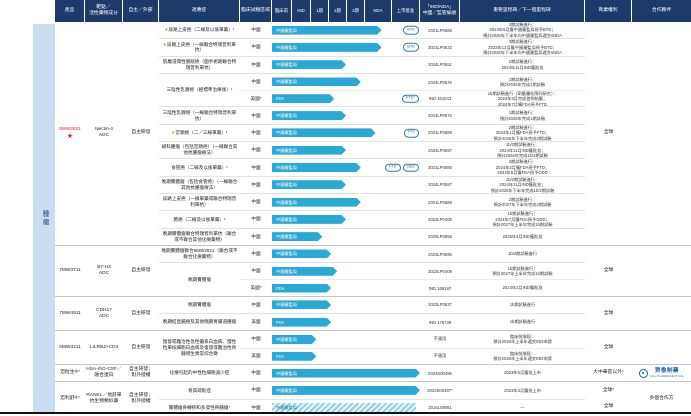 The height and width of the screenshot is (416, 691). Describe the element at coordinates (199, 90) in the screenshot. I see `indication-cell: 三陰性乳腺癌（經標準治療後）¹` at that location.